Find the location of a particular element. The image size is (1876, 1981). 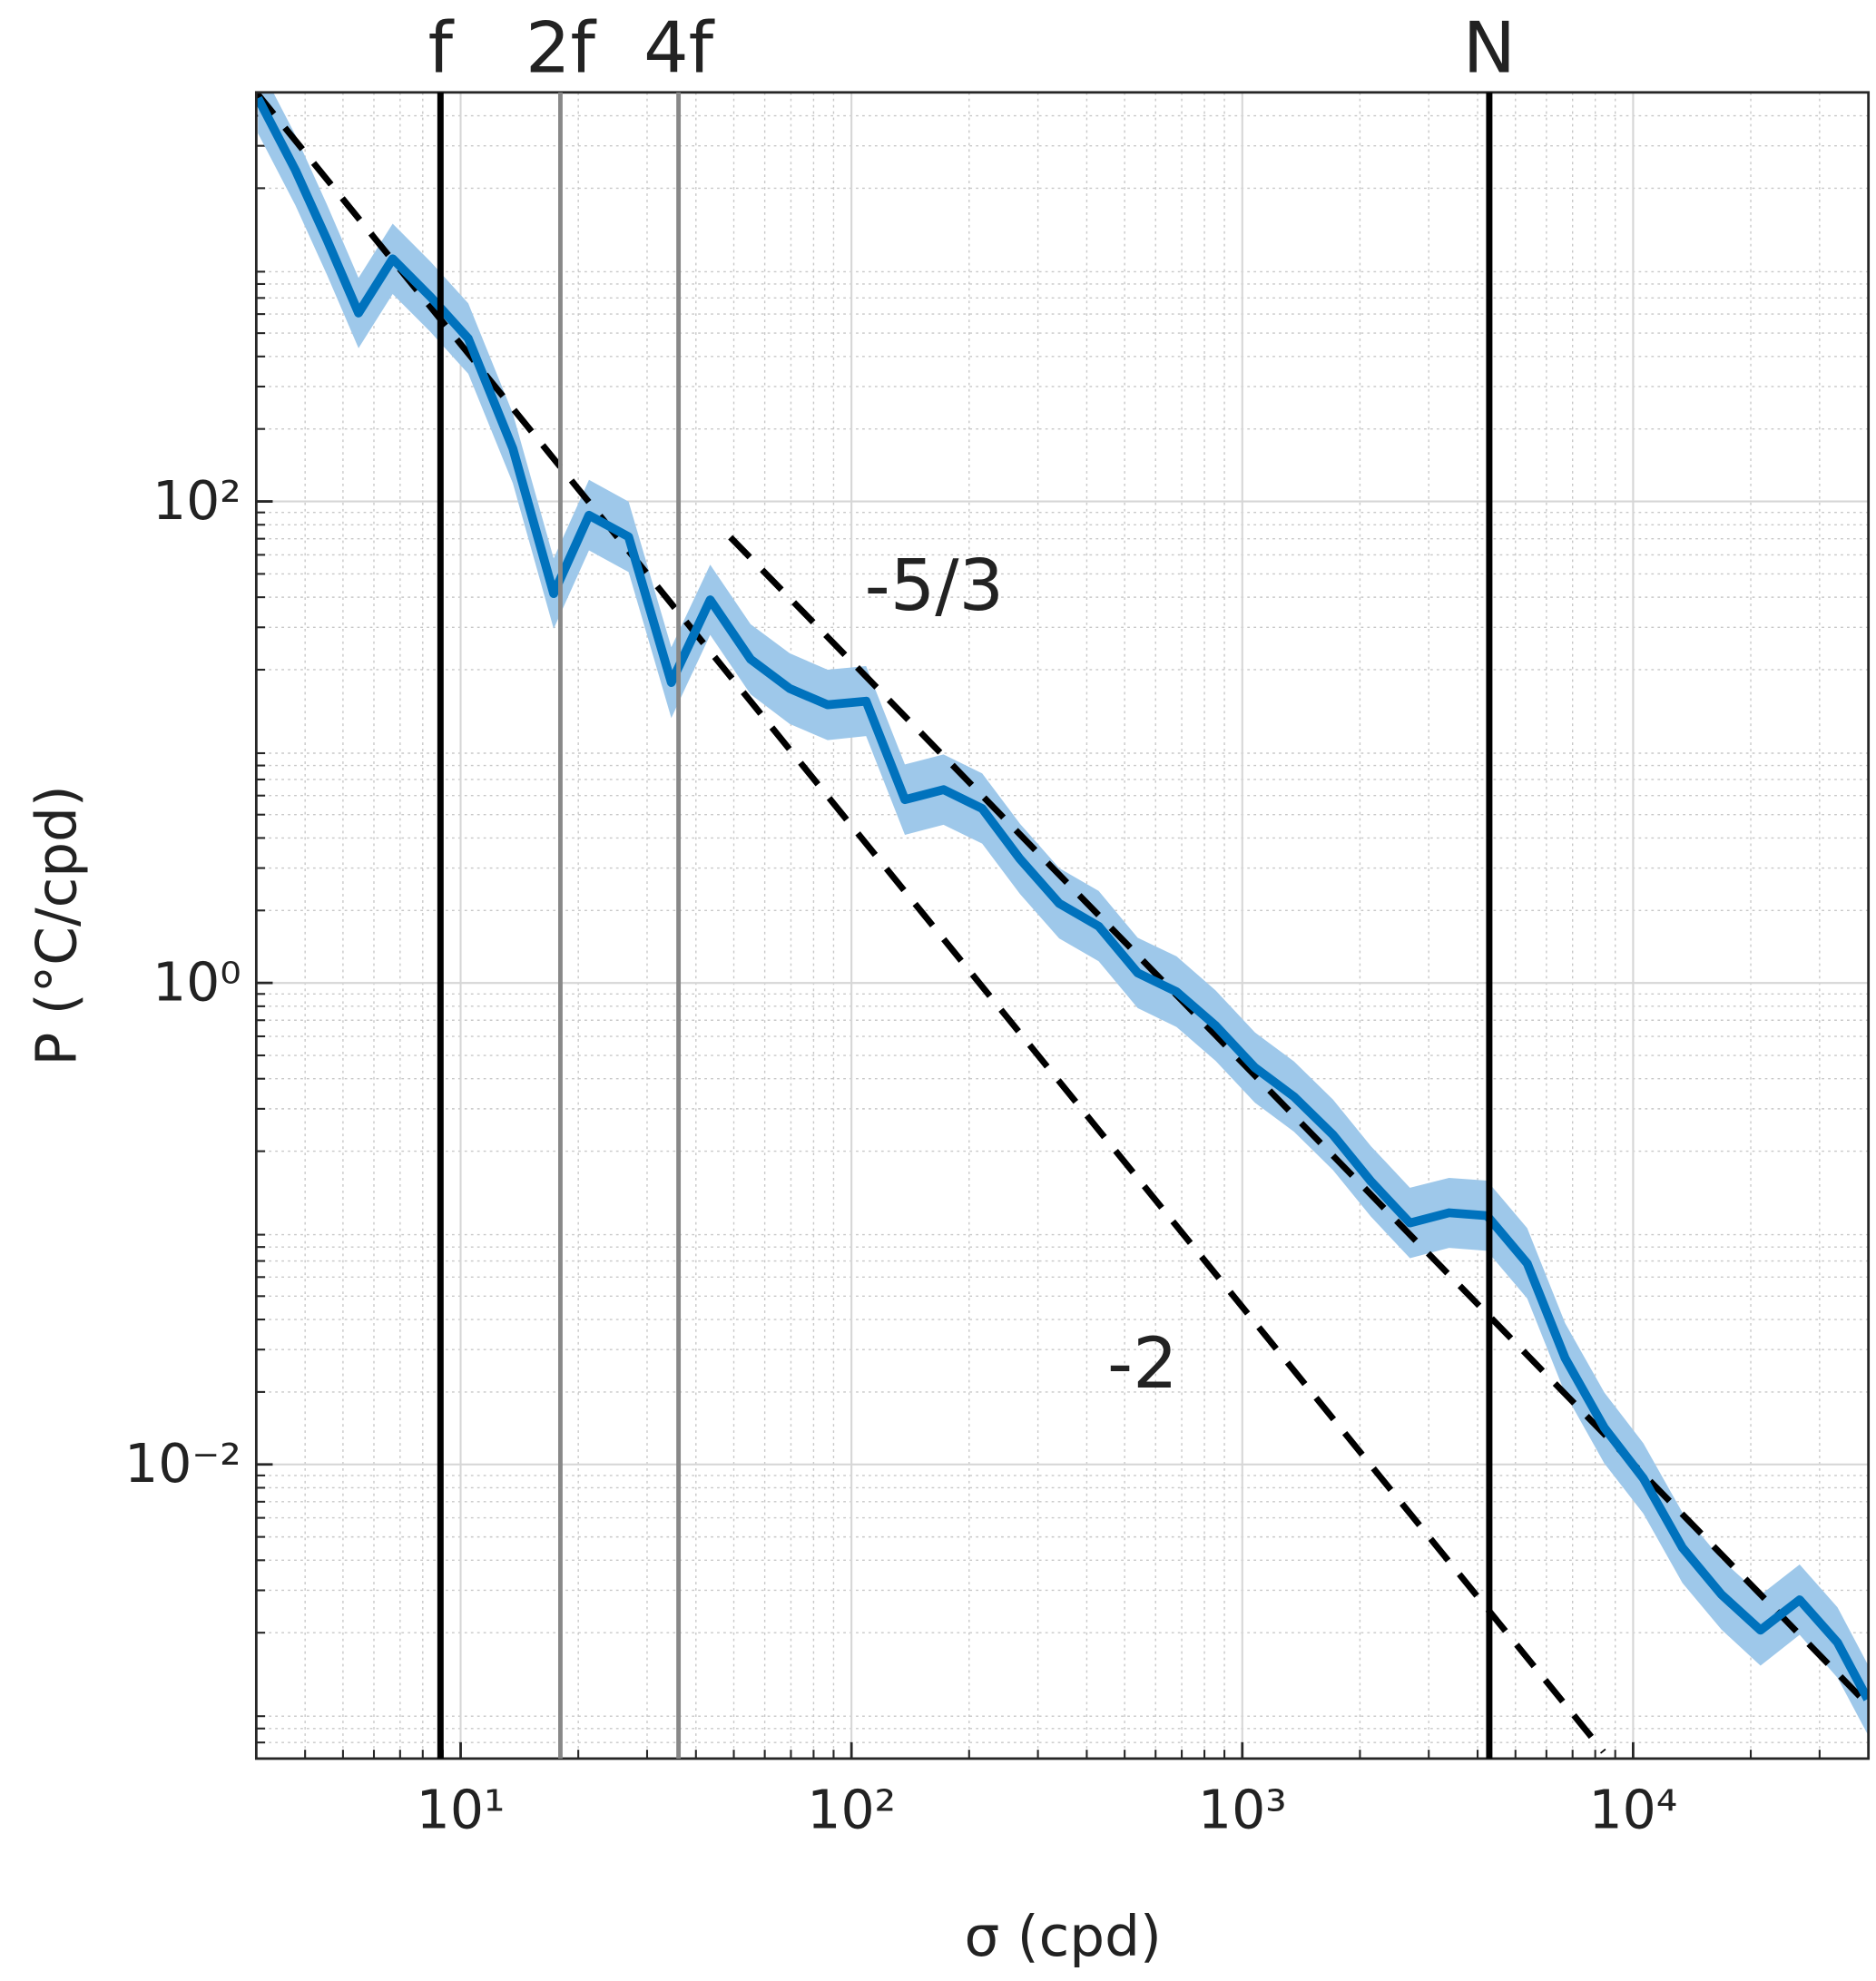

x-axis-label: σ (cpd) is located at coordinates (1063, 1937).